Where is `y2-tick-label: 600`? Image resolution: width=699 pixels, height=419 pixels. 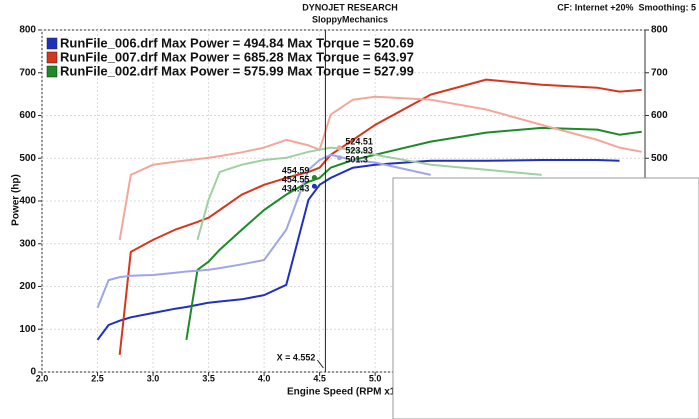 y2-tick-label: 600 is located at coordinates (659, 115).